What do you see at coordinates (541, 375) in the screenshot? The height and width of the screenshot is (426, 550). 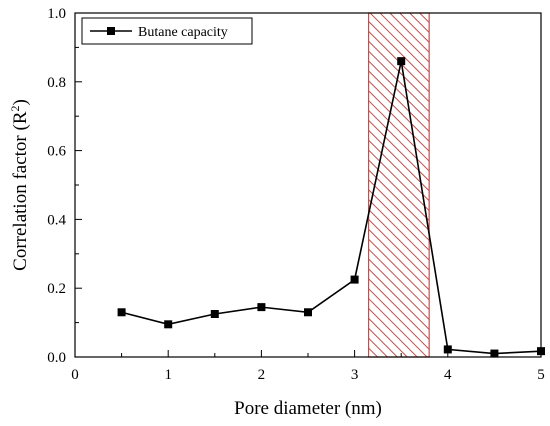 I see `x-tick-label: 5` at bounding box center [541, 375].